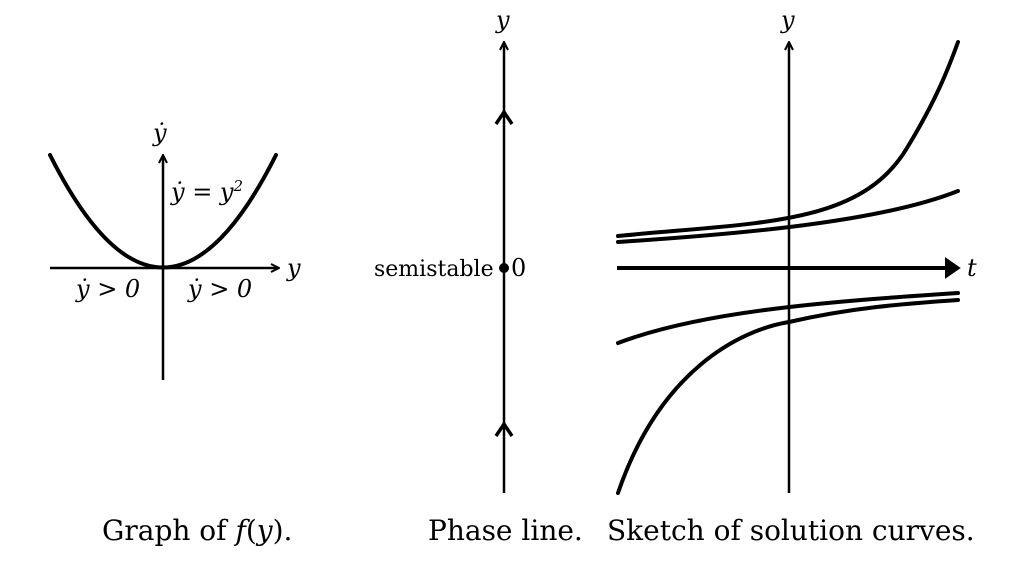 Image resolution: width=1036 pixels, height=564 pixels. I want to click on left-sign-label: ẏ > 0, so click(107, 289).